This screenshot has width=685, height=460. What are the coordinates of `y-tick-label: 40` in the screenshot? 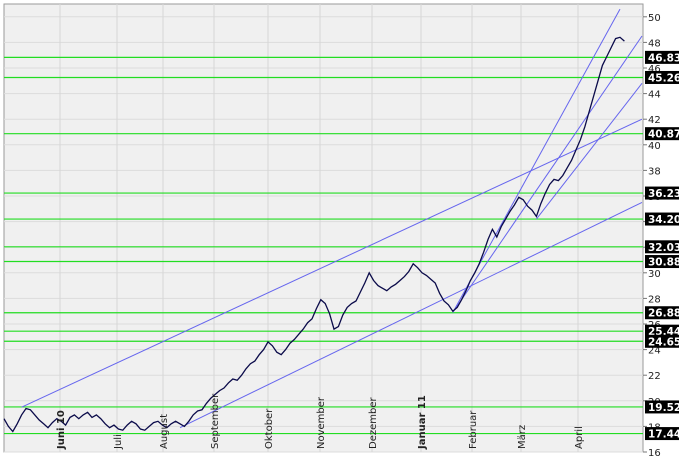 It's located at (654, 146).